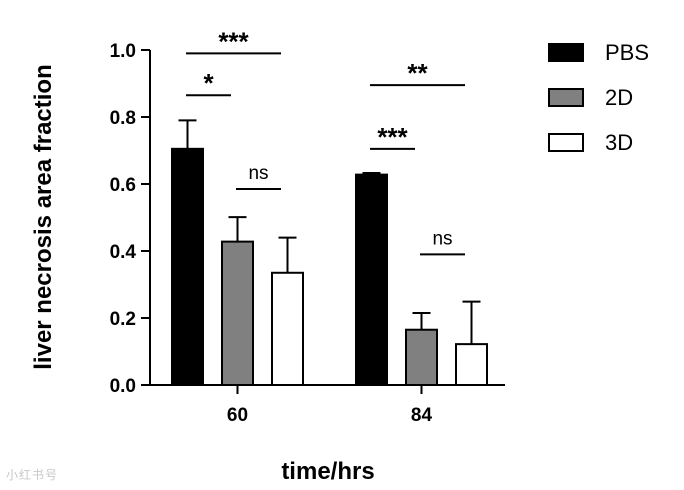  What do you see at coordinates (123, 185) in the screenshot?
I see `y-tick-label: 0.6` at bounding box center [123, 185].